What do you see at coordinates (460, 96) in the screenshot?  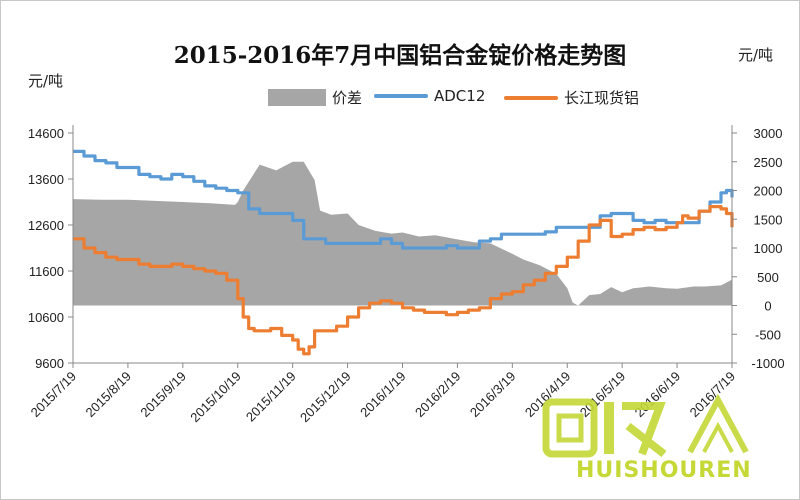 I see `legend-label-adc12: ADC12` at bounding box center [460, 96].